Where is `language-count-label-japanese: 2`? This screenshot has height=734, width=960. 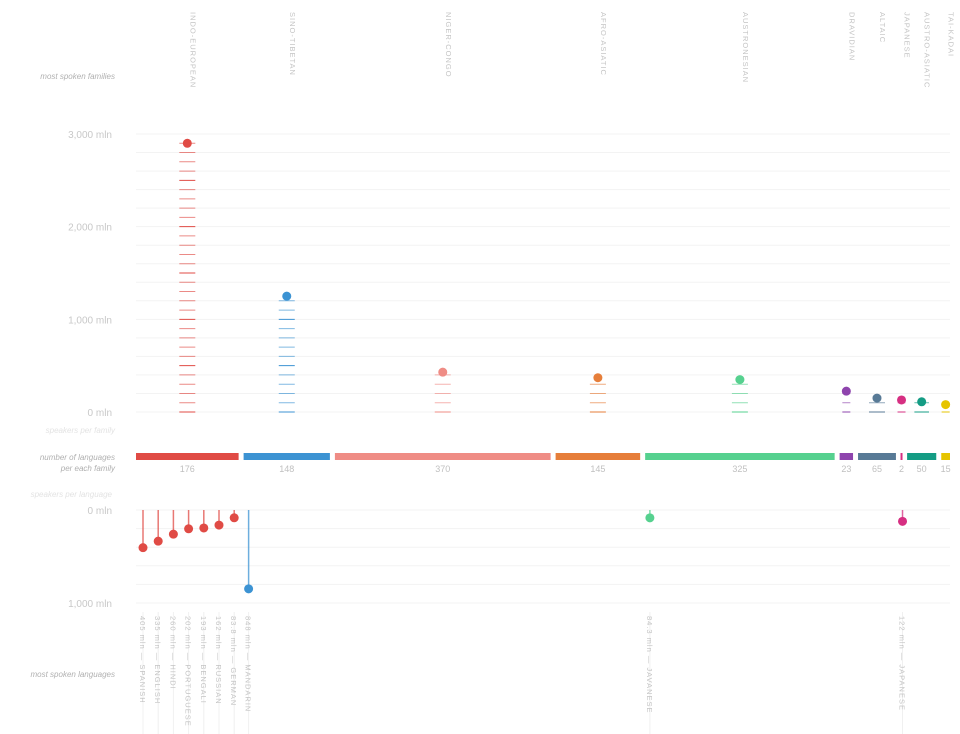 language-count-label-japanese: 2 is located at coordinates (901, 469).